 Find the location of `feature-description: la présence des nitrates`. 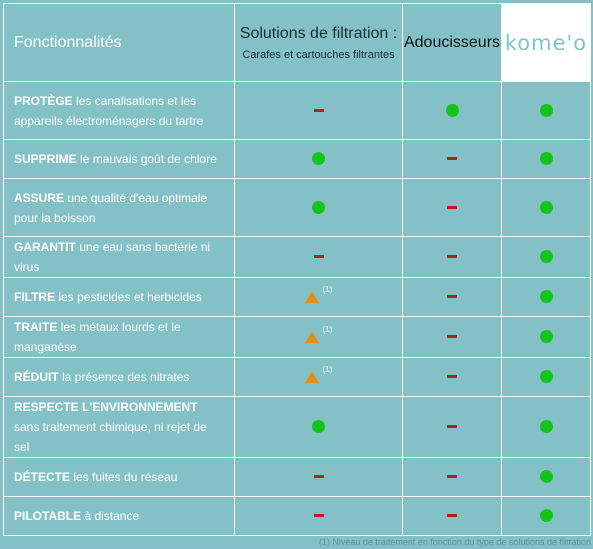

feature-description: la présence des nitrates is located at coordinates (124, 377).